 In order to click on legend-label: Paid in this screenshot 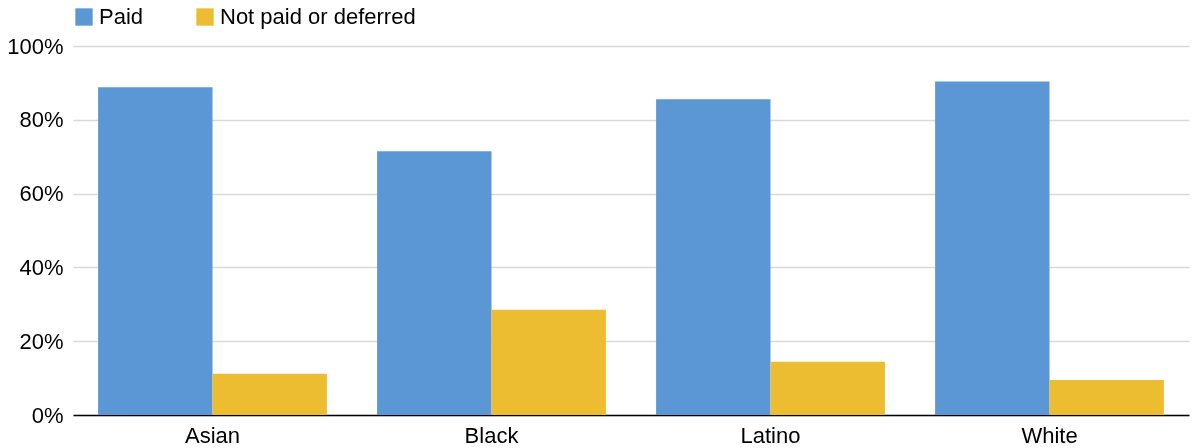, I will do `click(121, 16)`.